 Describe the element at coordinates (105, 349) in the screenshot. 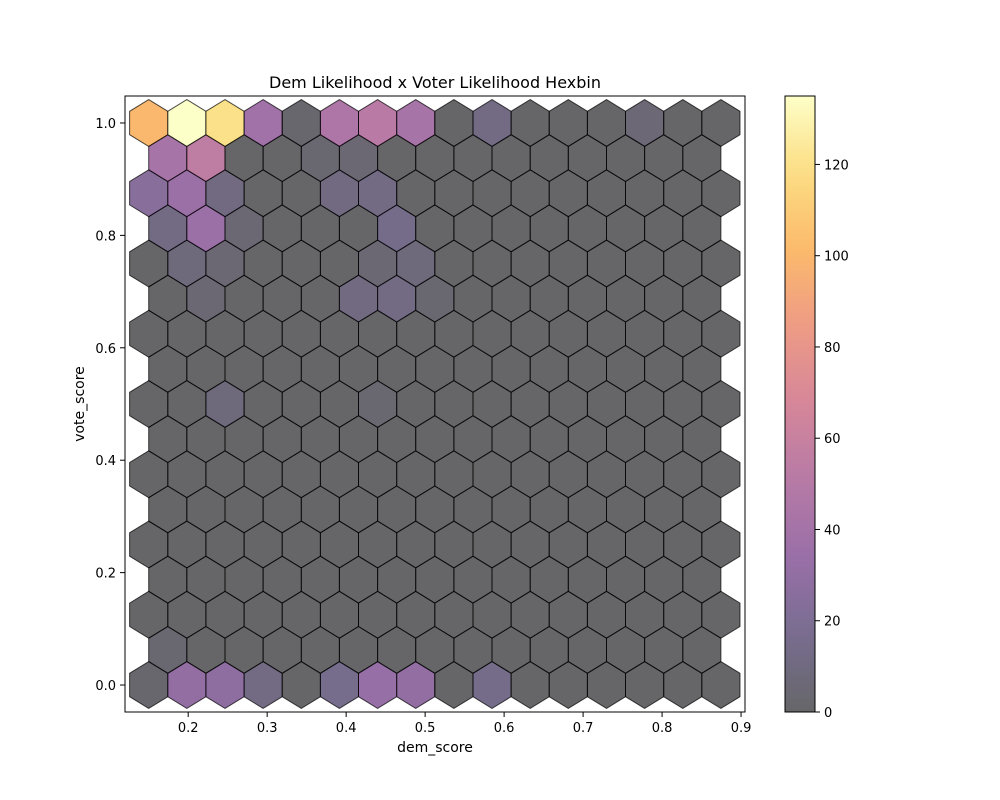

I see `y-tick-label: 0.6` at that location.